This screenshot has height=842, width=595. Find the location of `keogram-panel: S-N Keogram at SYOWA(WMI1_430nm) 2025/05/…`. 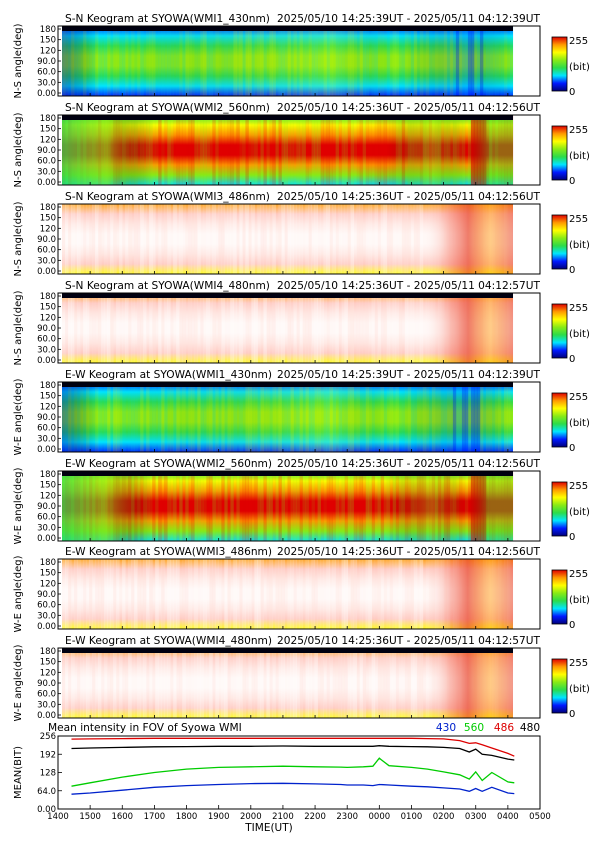

keogram-panel: S-N Keogram at SYOWA(WMI1_430nm) 2025/05/… is located at coordinates (301, 56).